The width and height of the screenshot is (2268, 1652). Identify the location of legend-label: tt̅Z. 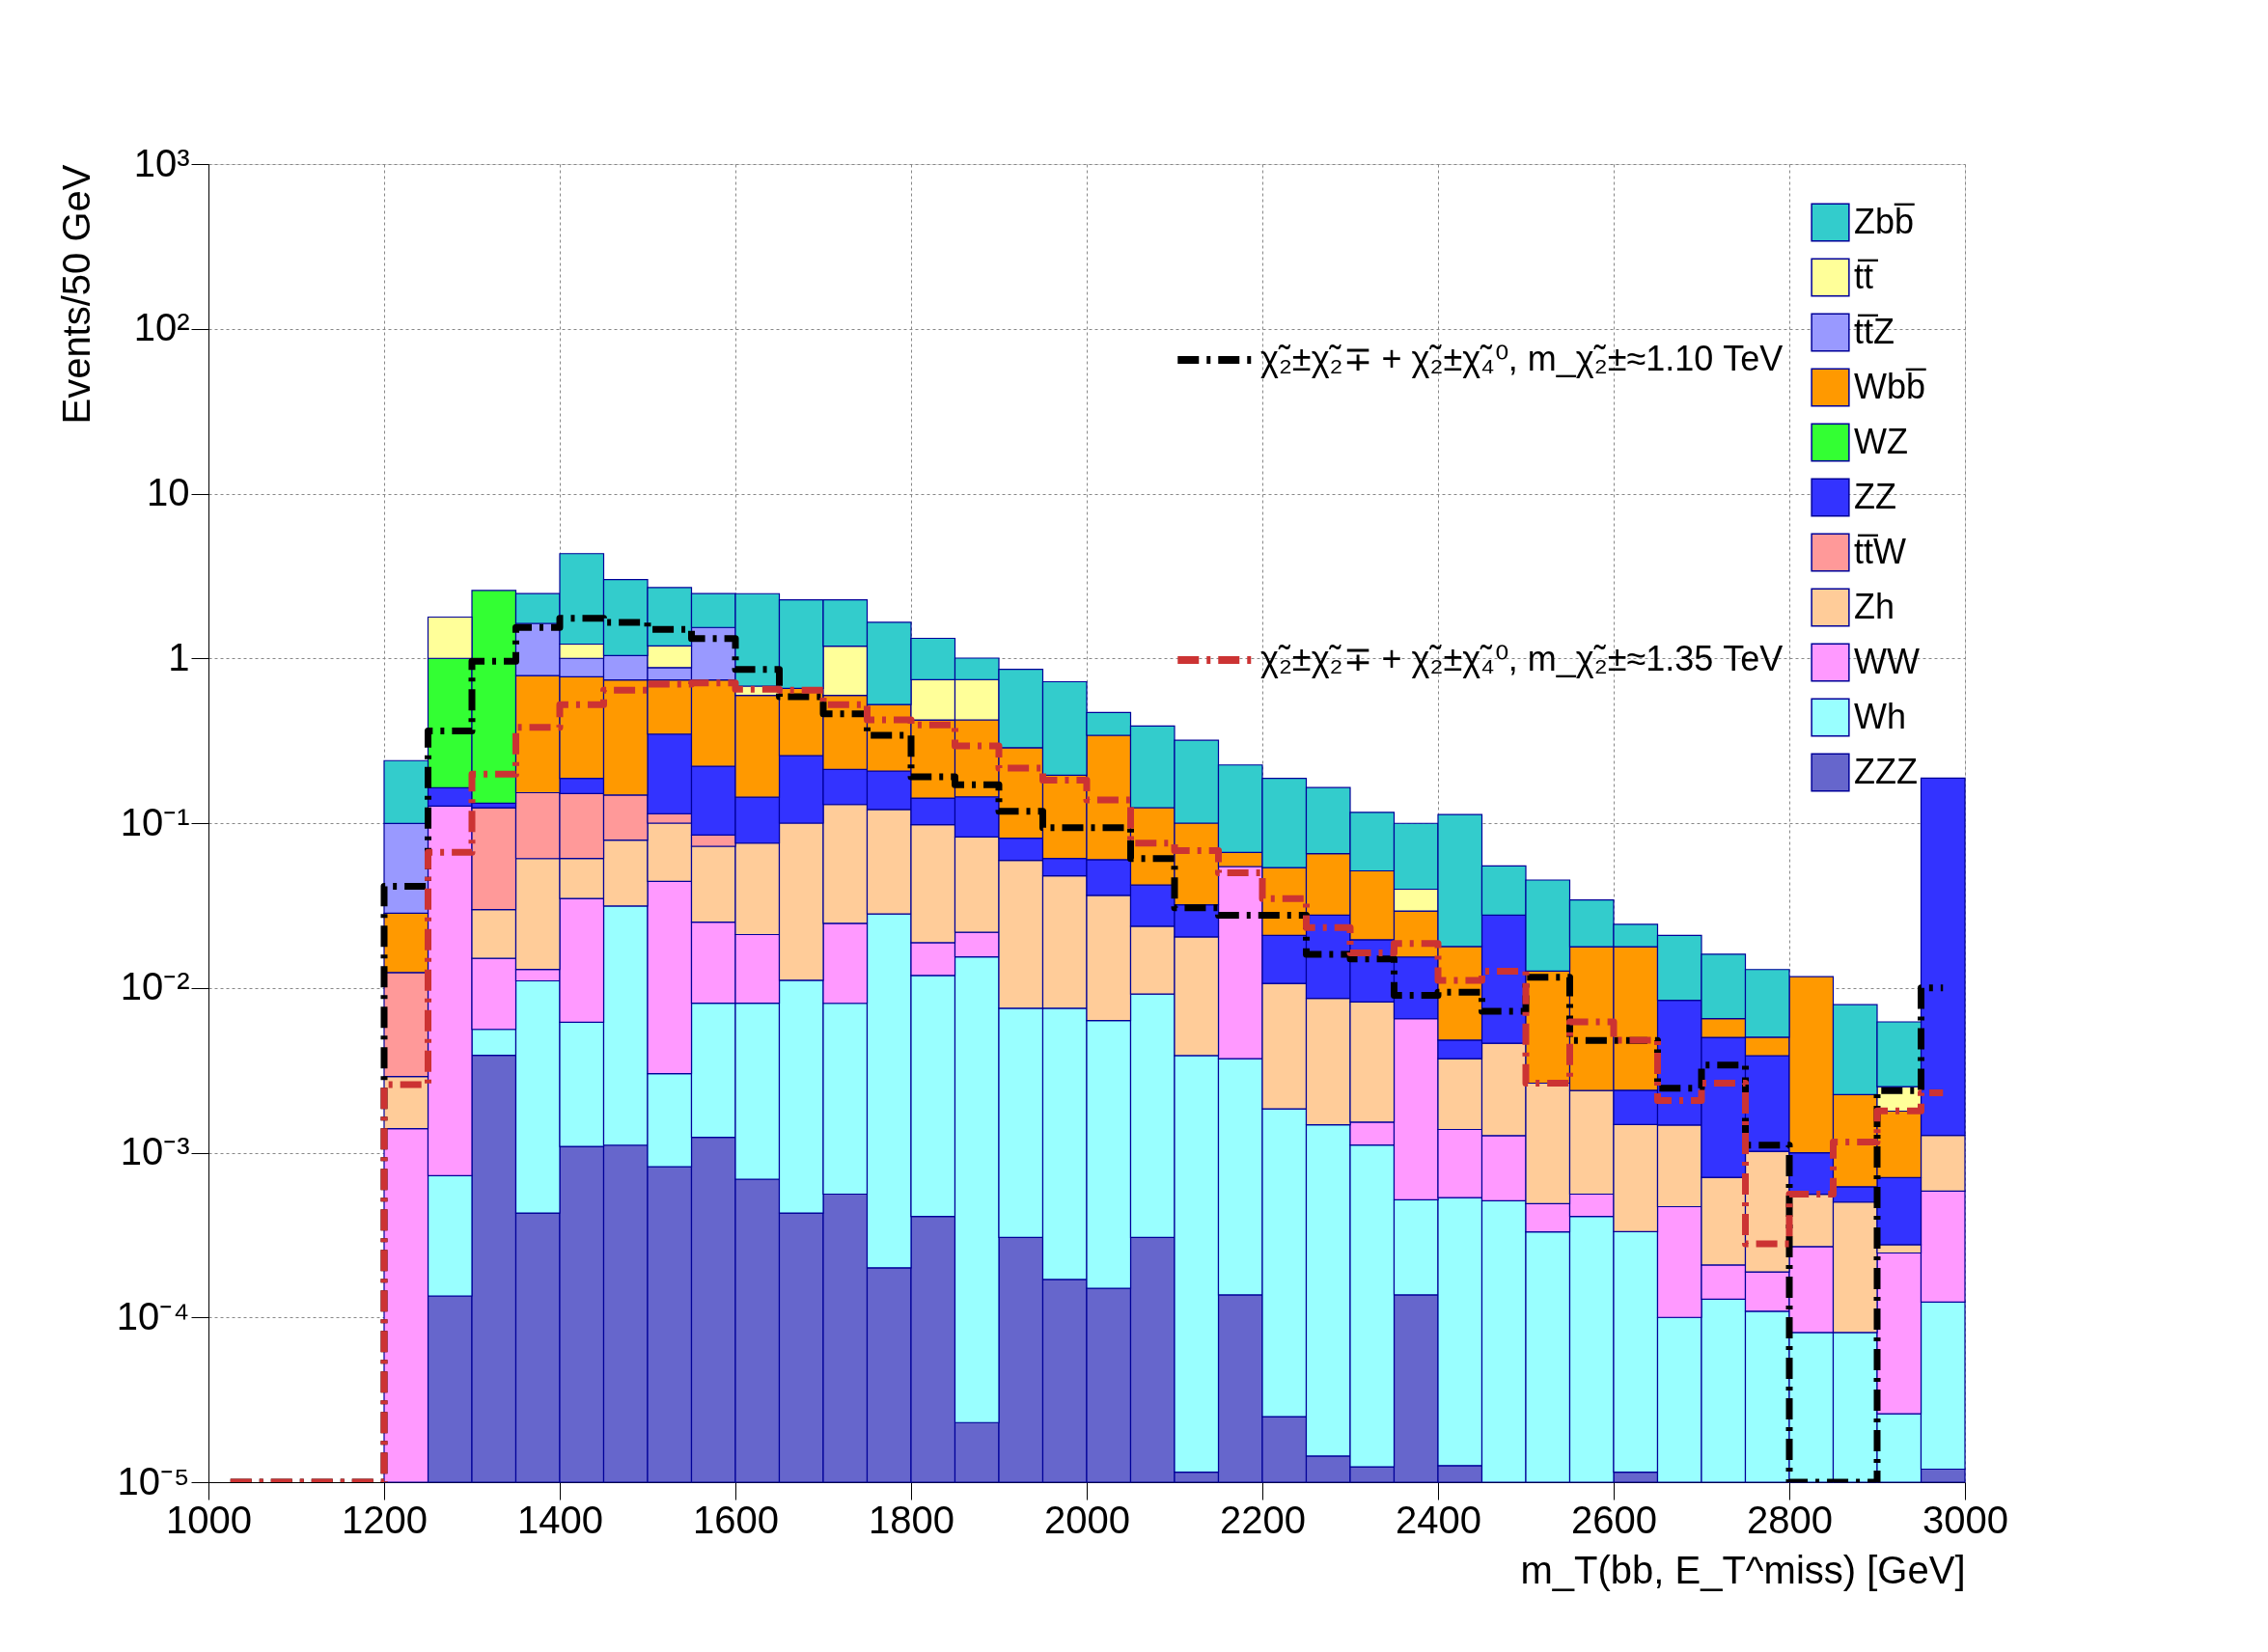
(1874, 331).